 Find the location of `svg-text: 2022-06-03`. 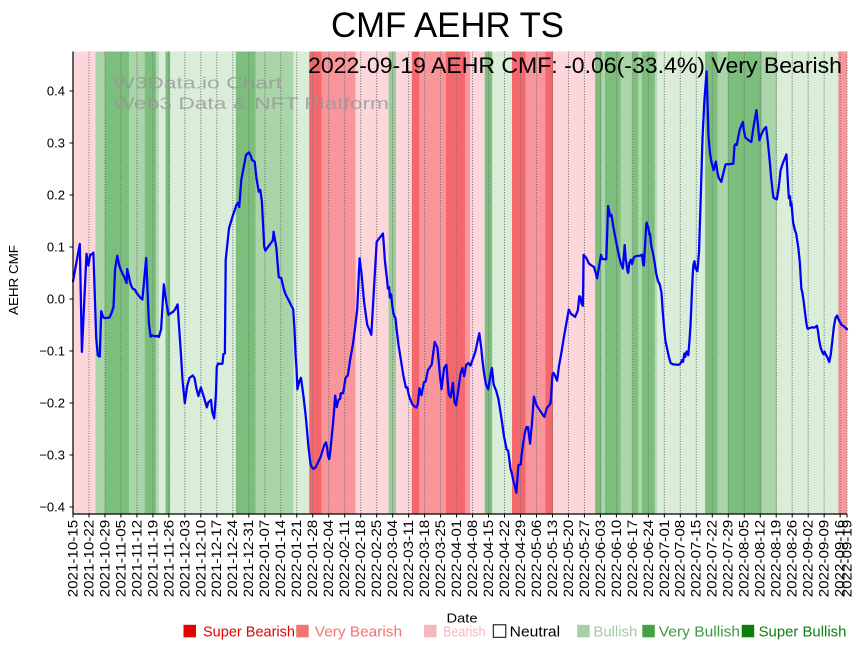

svg-text: 2022-06-03 is located at coordinates (600, 559).